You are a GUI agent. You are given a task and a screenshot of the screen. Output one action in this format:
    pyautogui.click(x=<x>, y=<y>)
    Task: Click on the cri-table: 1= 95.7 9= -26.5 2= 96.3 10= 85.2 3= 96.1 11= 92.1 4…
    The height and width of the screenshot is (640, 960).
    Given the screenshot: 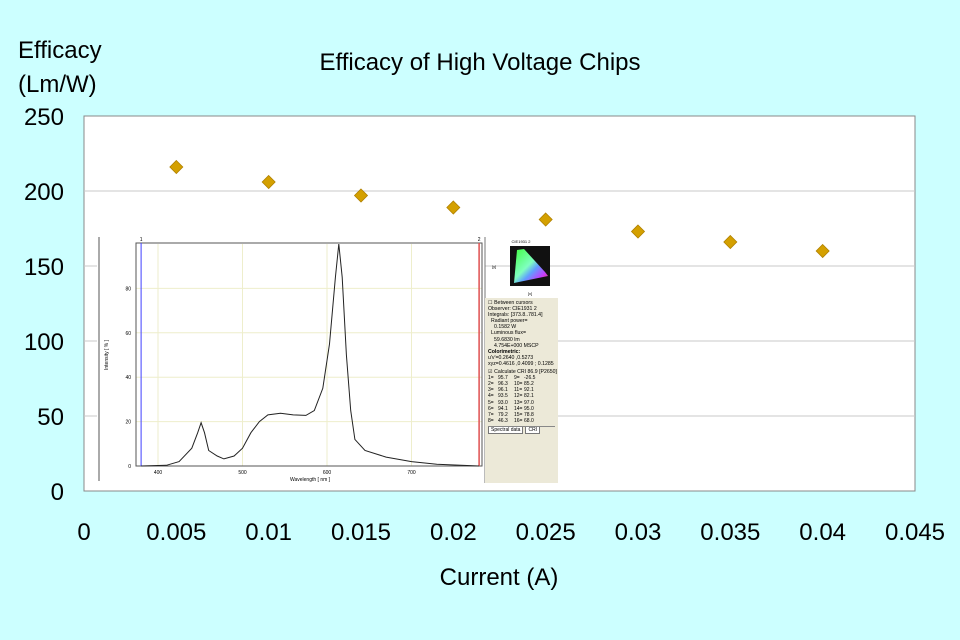 What is the action you would take?
    pyautogui.click(x=521, y=399)
    